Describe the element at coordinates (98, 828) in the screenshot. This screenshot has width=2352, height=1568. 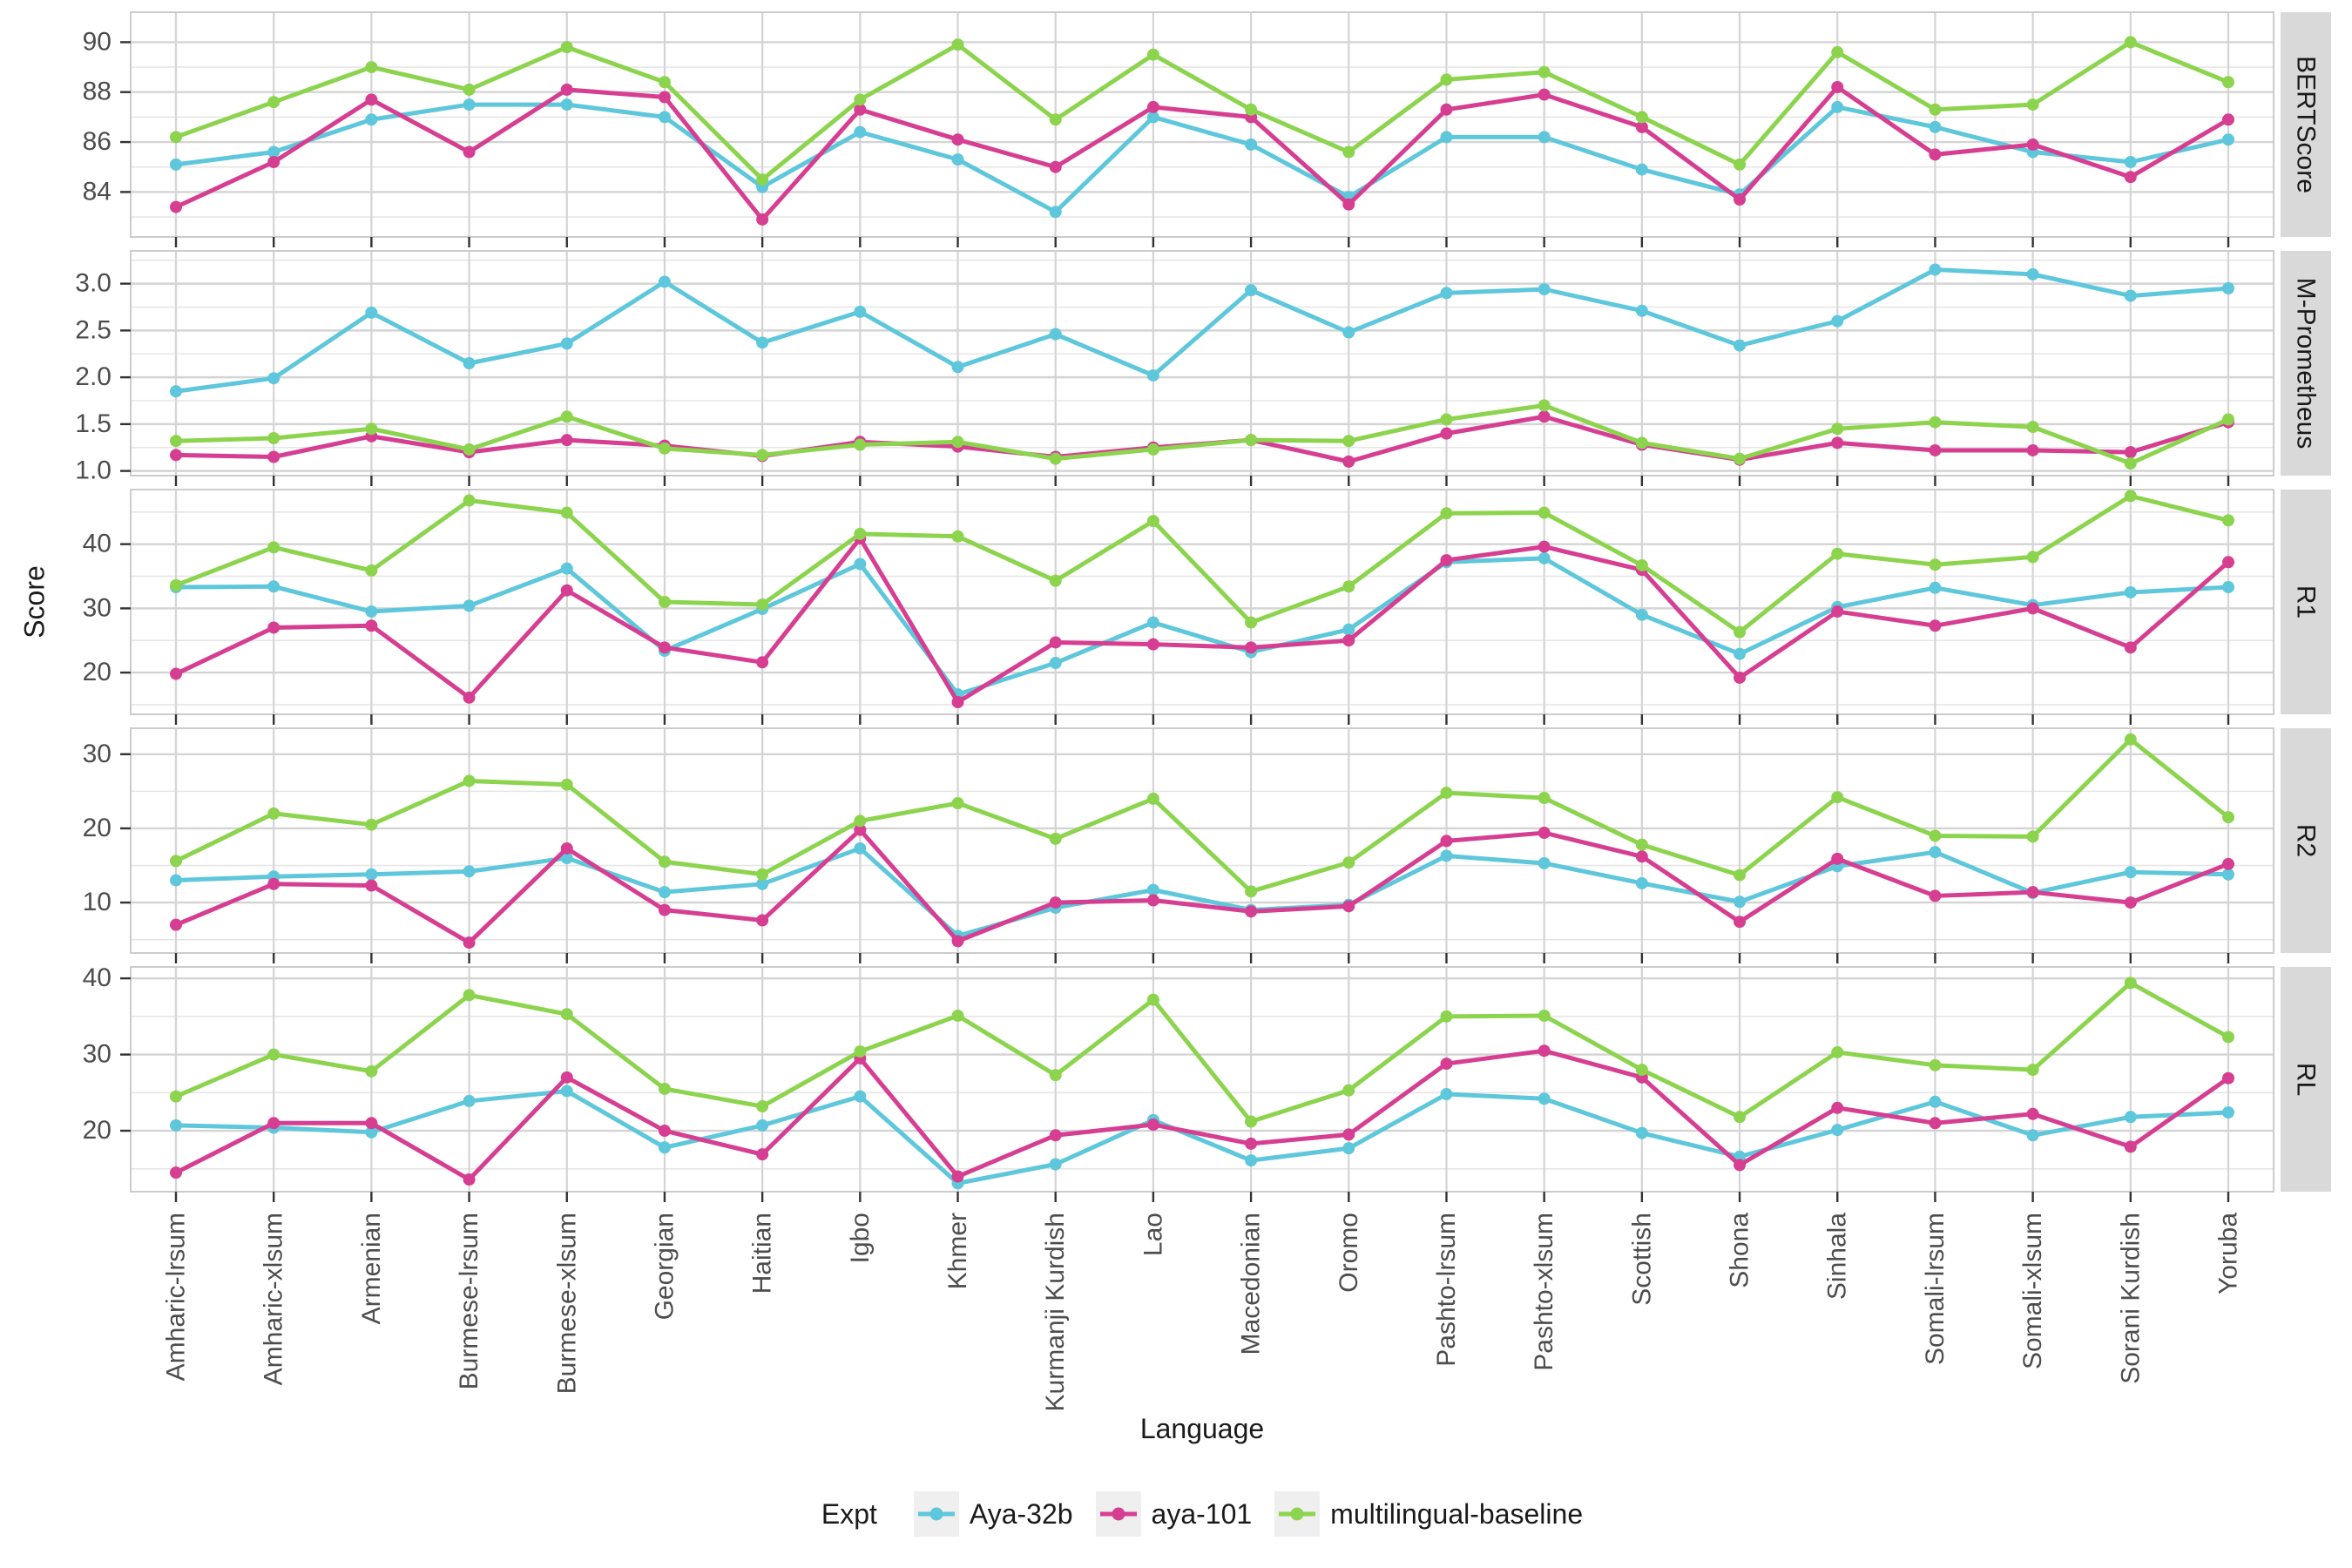
I see `y-tick-label: 20` at that location.